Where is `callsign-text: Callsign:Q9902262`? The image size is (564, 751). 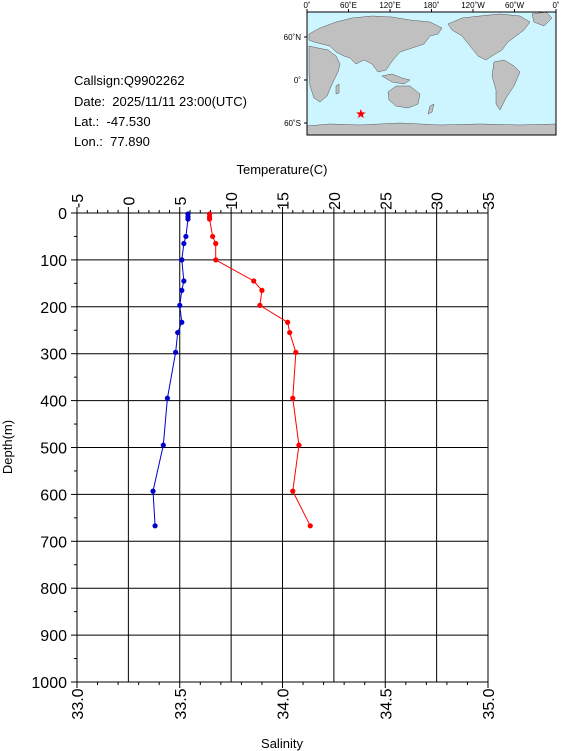
callsign-text: Callsign:Q9902262 is located at coordinates (129, 80).